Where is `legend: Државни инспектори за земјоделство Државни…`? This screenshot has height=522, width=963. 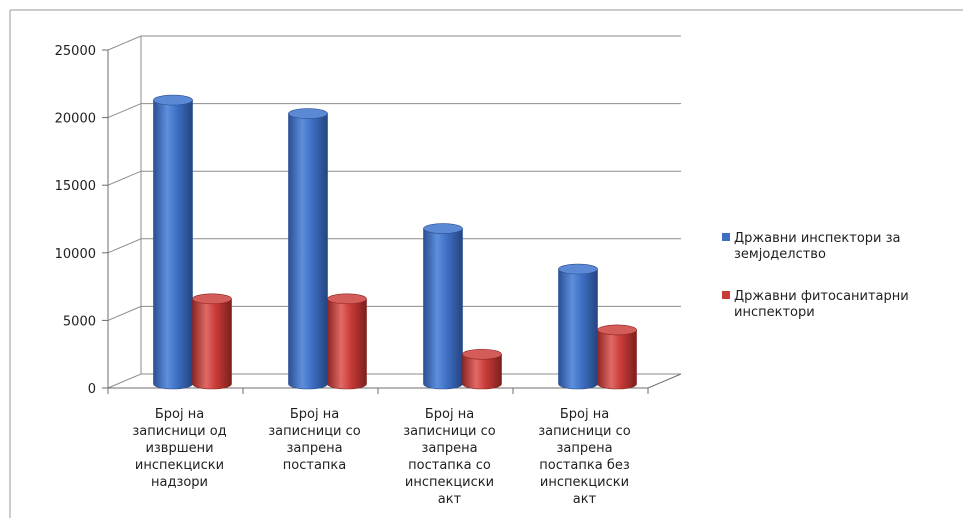
legend: Државни инспектори за земјоделство Државни… is located at coordinates (815, 275).